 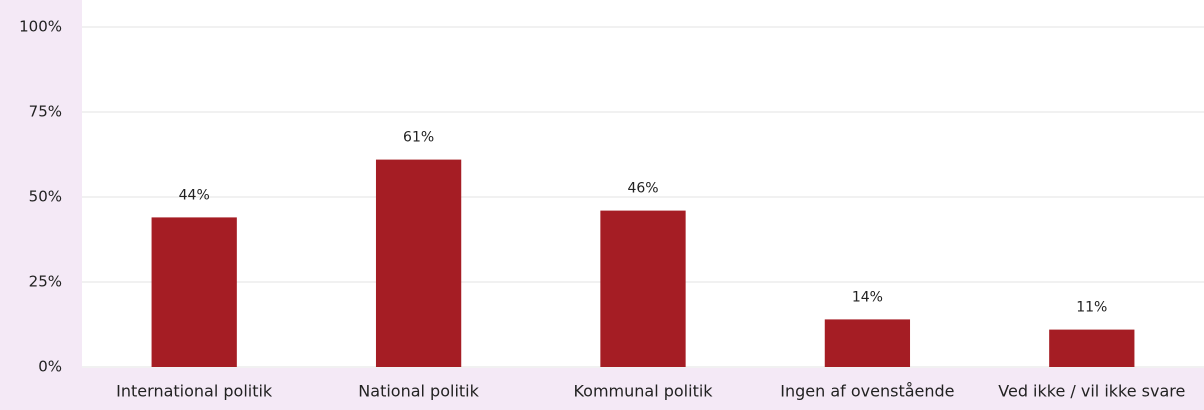 What do you see at coordinates (45, 197) in the screenshot?
I see `y-tick-label: 50%` at bounding box center [45, 197].